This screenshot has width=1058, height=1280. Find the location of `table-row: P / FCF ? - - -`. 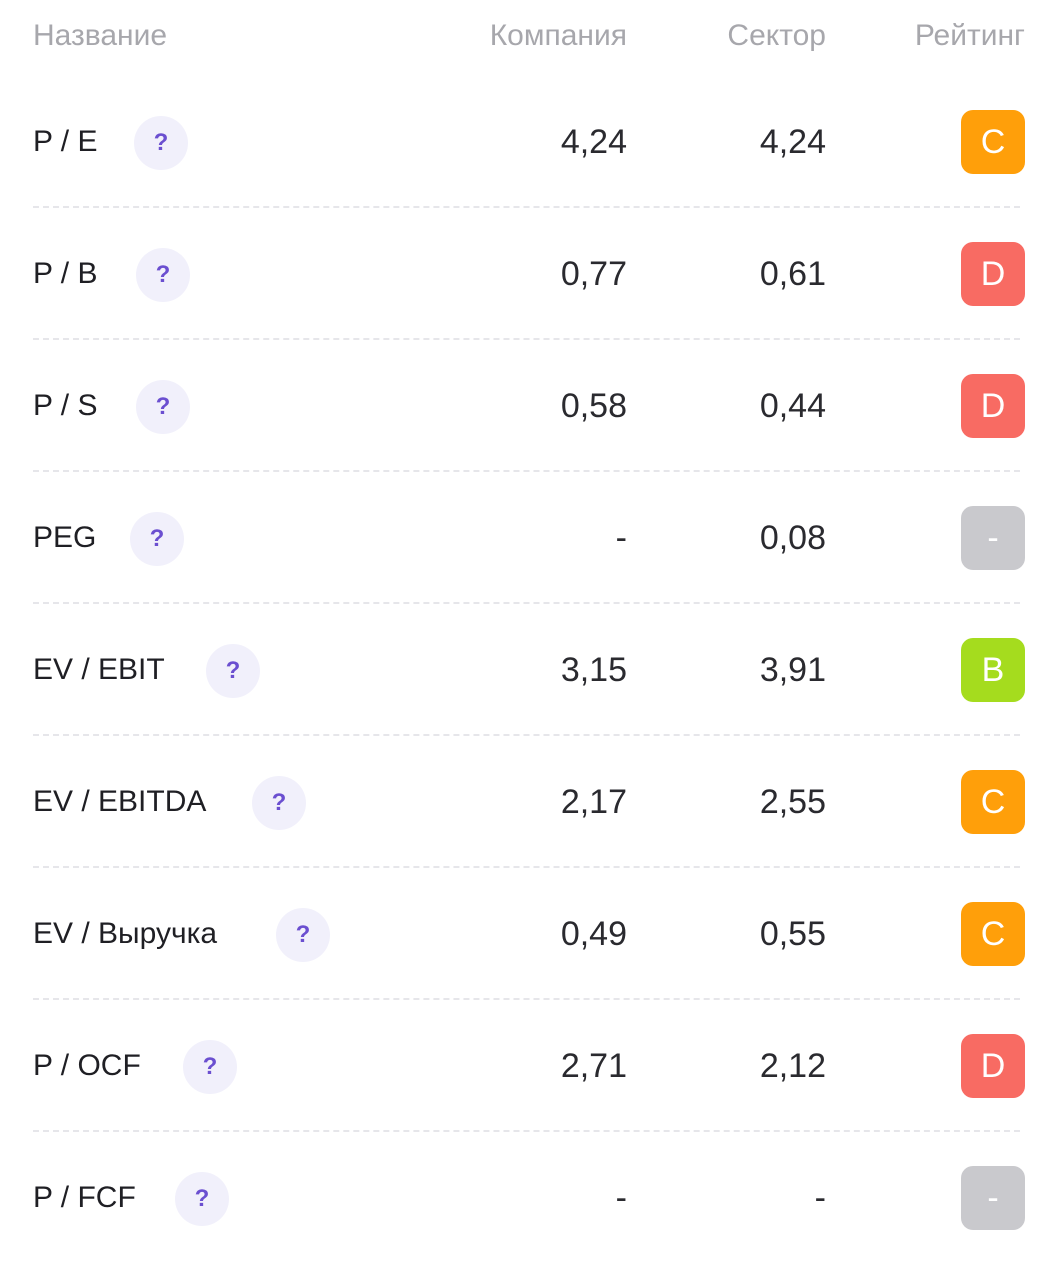

table-row: P / FCF ? - - - is located at coordinates (529, 1198).